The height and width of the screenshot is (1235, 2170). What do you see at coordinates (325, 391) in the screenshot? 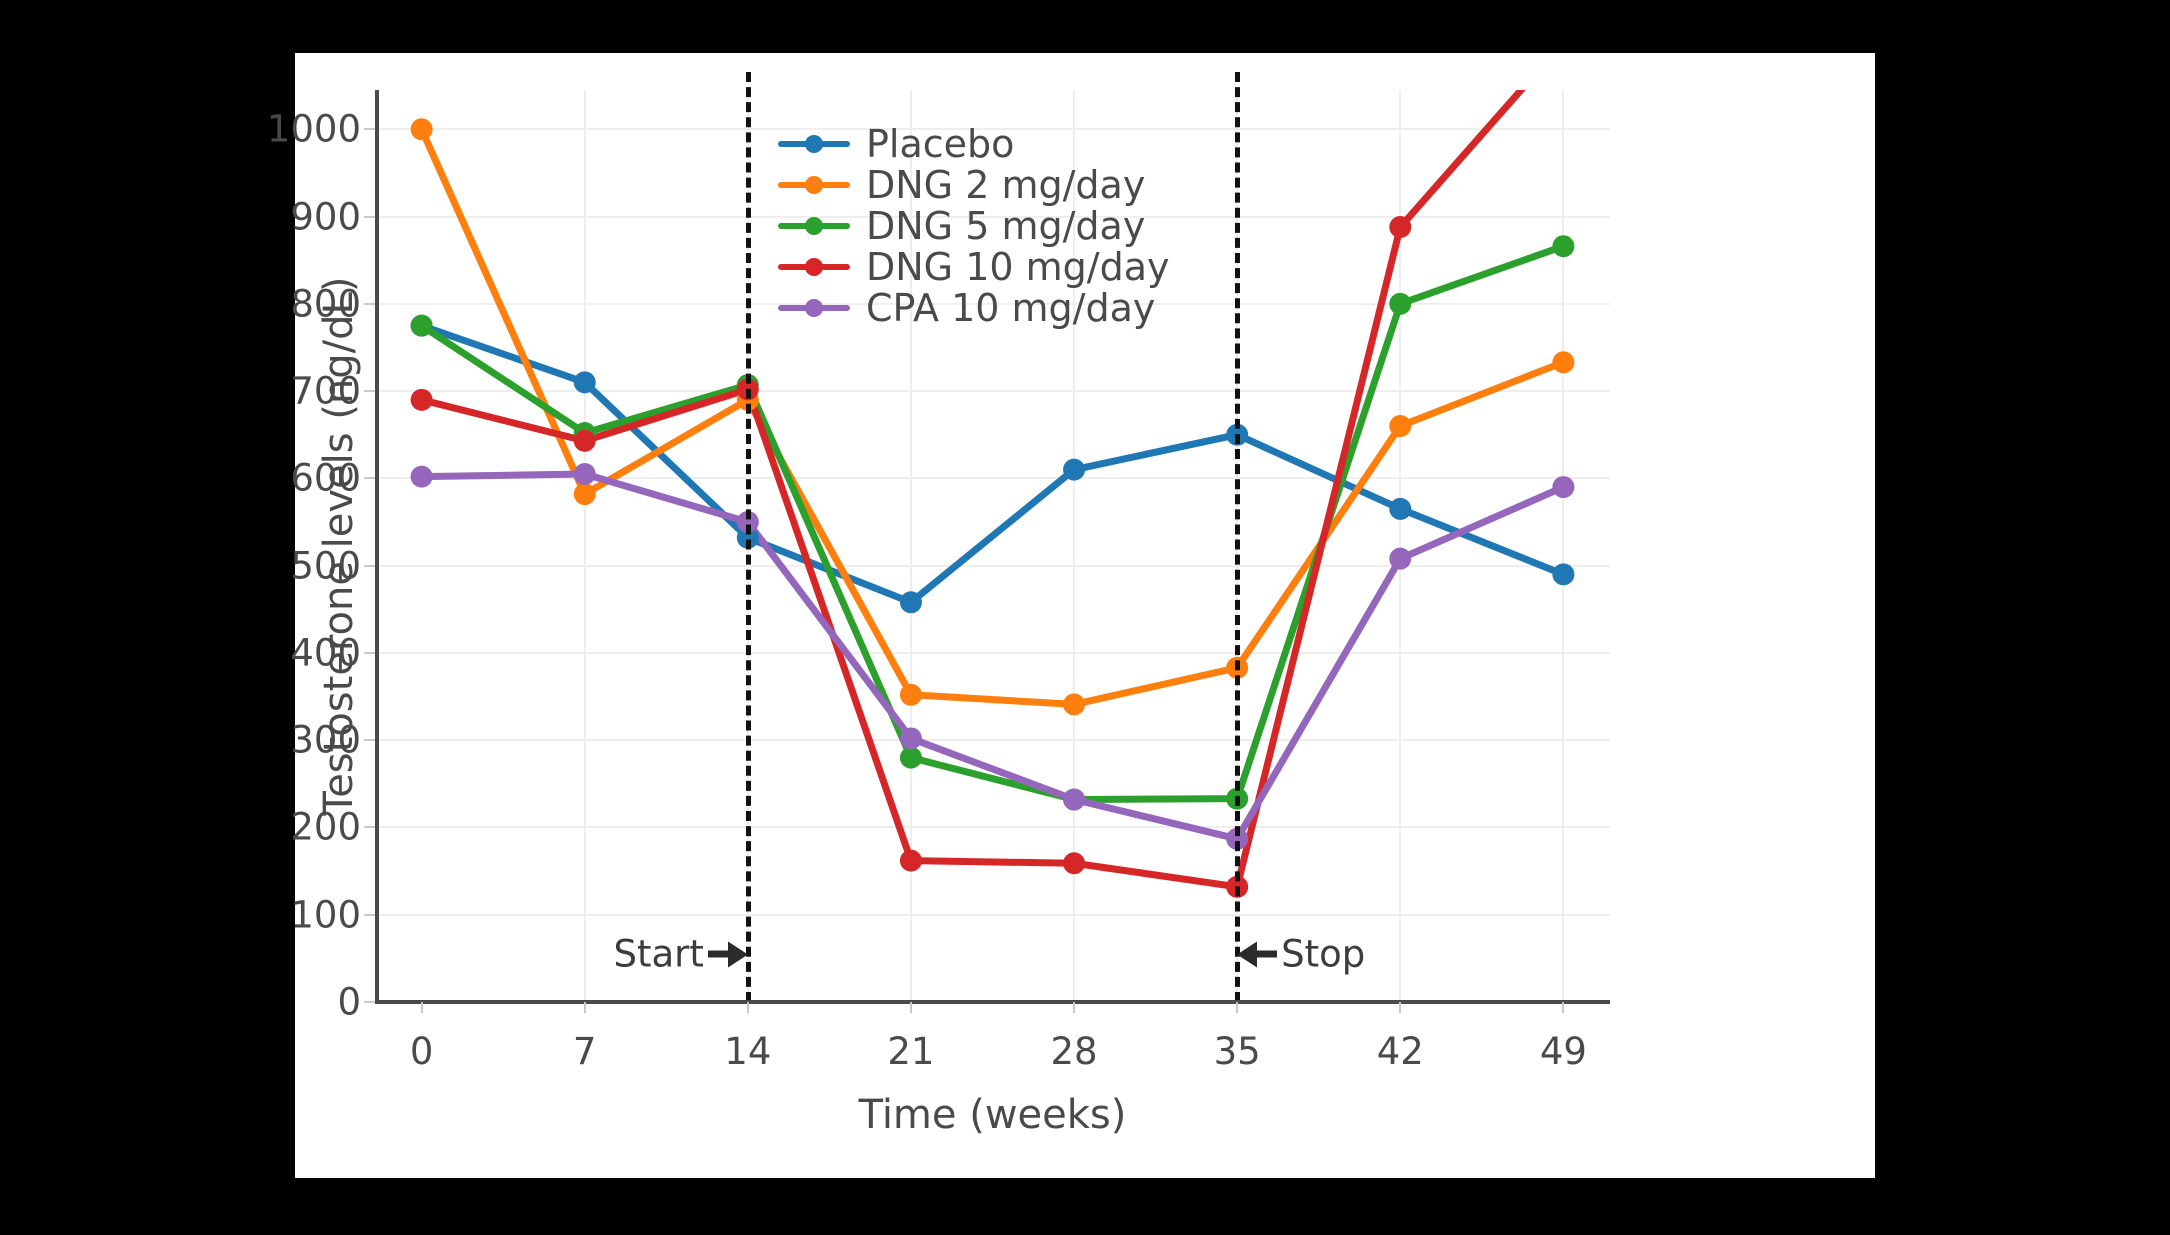
I see `y-tick-label: 700` at bounding box center [325, 391].